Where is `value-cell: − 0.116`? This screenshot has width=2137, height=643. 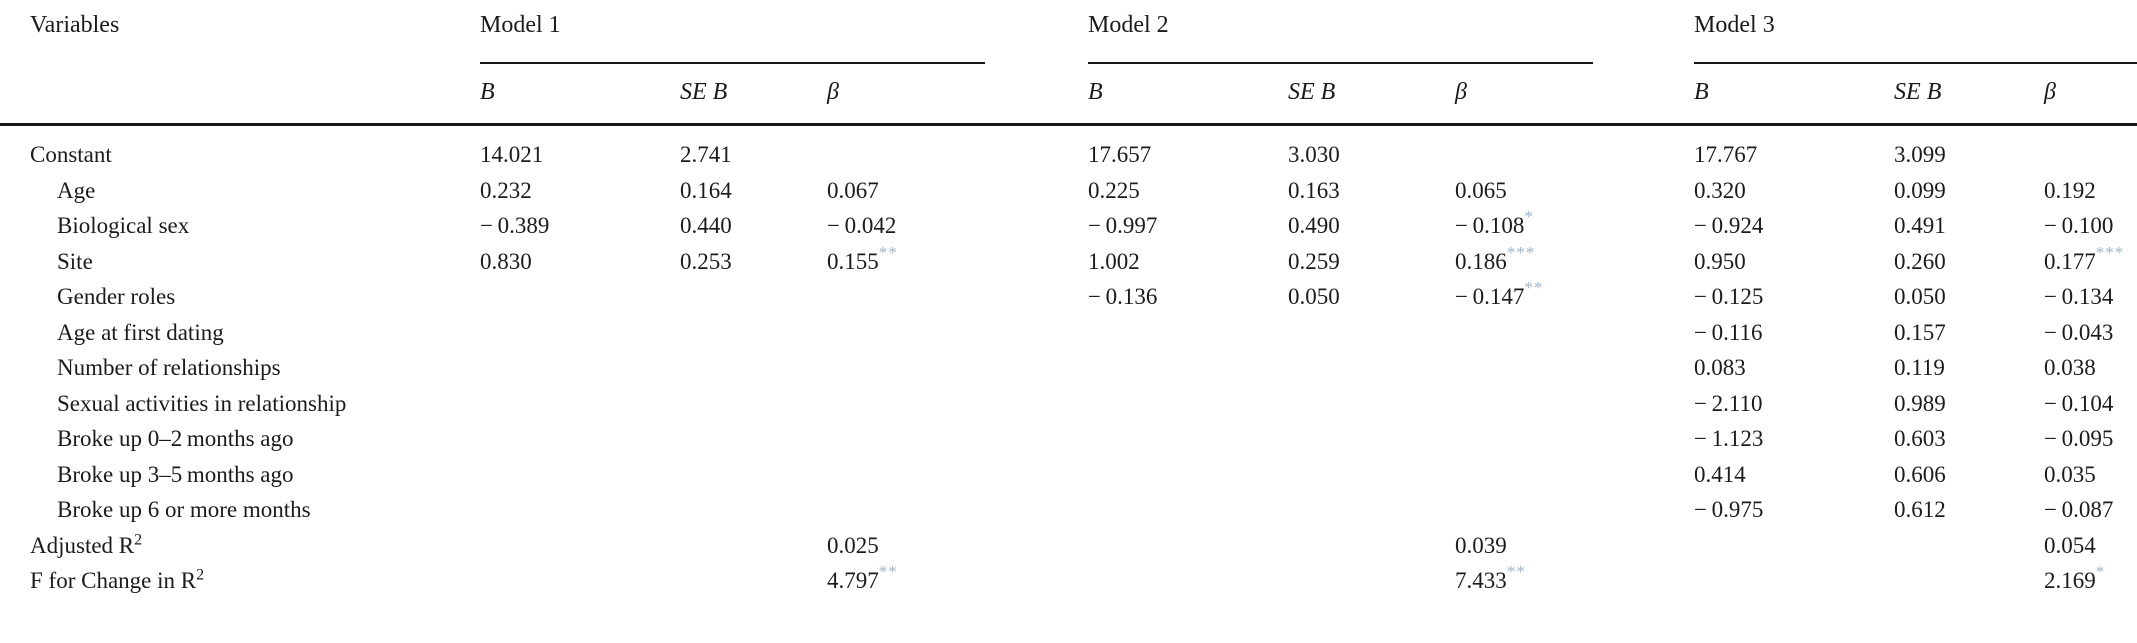 value-cell: − 0.116 is located at coordinates (1728, 332).